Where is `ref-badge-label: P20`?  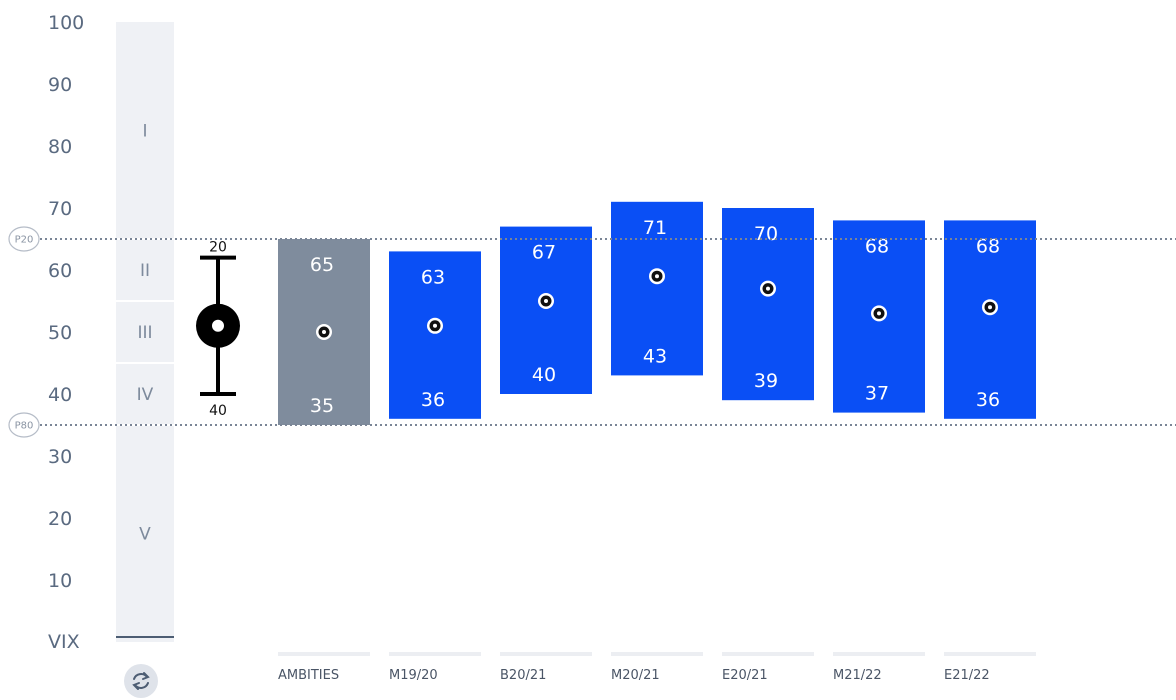
ref-badge-label: P20 is located at coordinates (24, 240).